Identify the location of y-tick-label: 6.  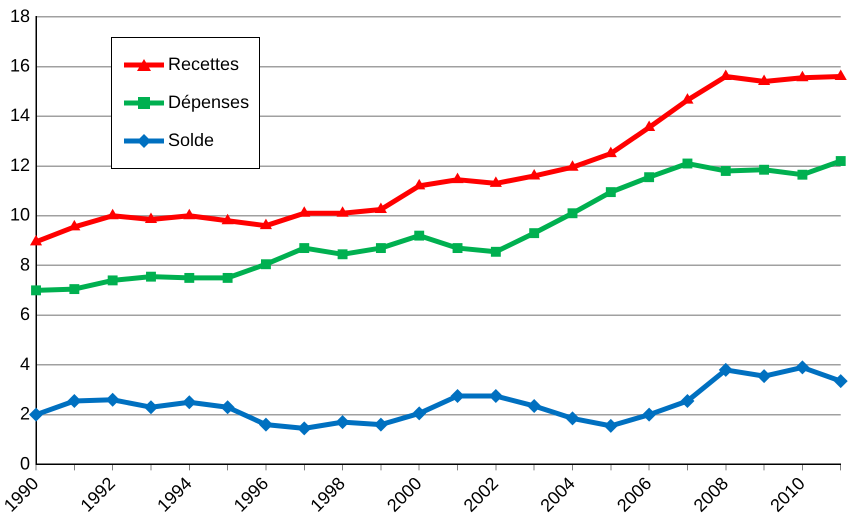
(25, 314).